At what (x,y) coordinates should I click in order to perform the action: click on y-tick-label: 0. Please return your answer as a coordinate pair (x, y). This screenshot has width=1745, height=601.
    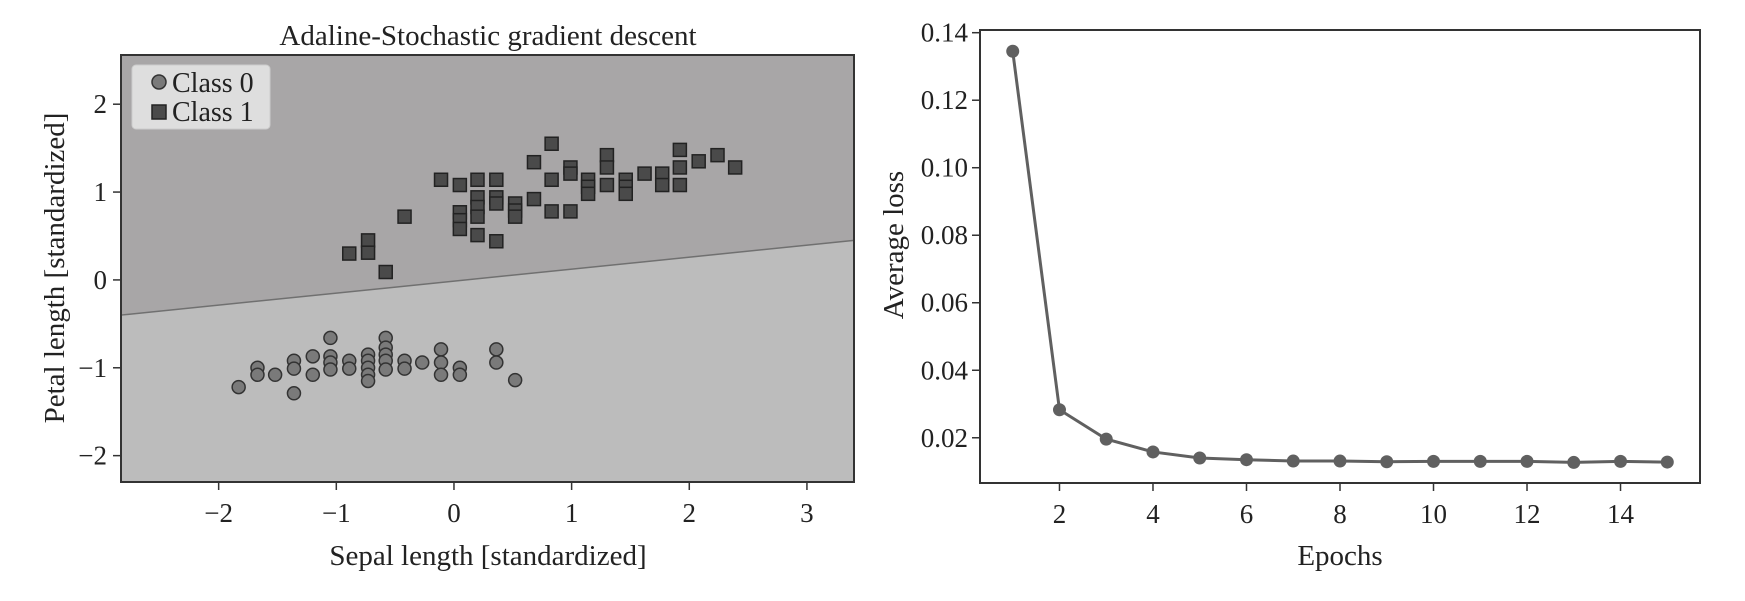
    Looking at the image, I should click on (101, 280).